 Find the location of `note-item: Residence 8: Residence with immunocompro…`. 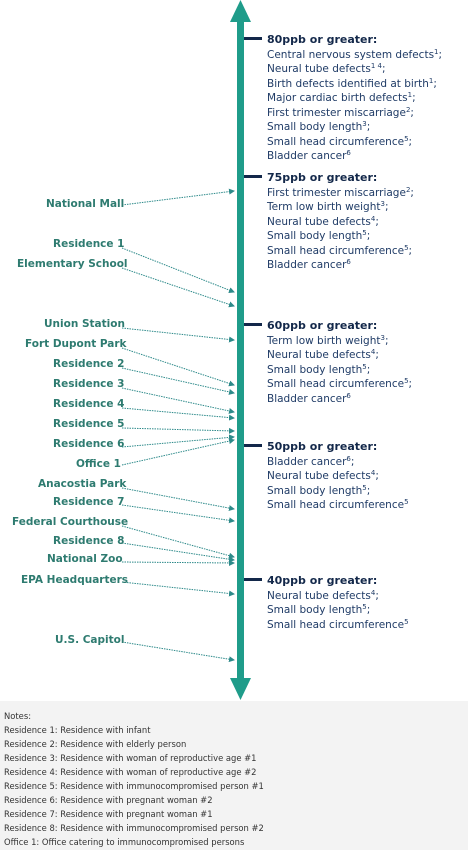

note-item: Residence 8: Residence with immunocompro… is located at coordinates (134, 828).